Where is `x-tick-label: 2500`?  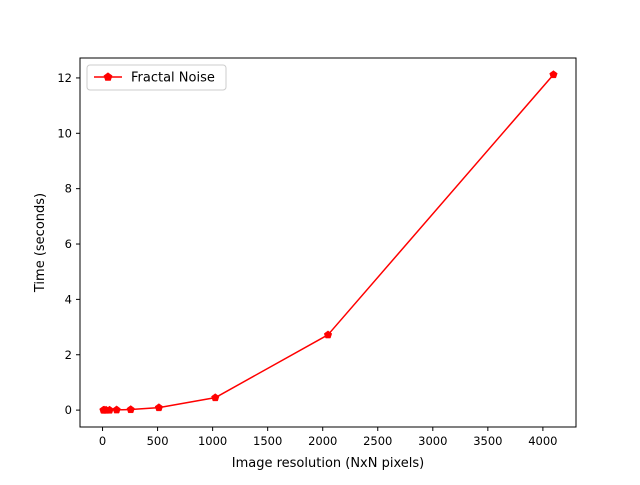 x-tick-label: 2500 is located at coordinates (377, 441).